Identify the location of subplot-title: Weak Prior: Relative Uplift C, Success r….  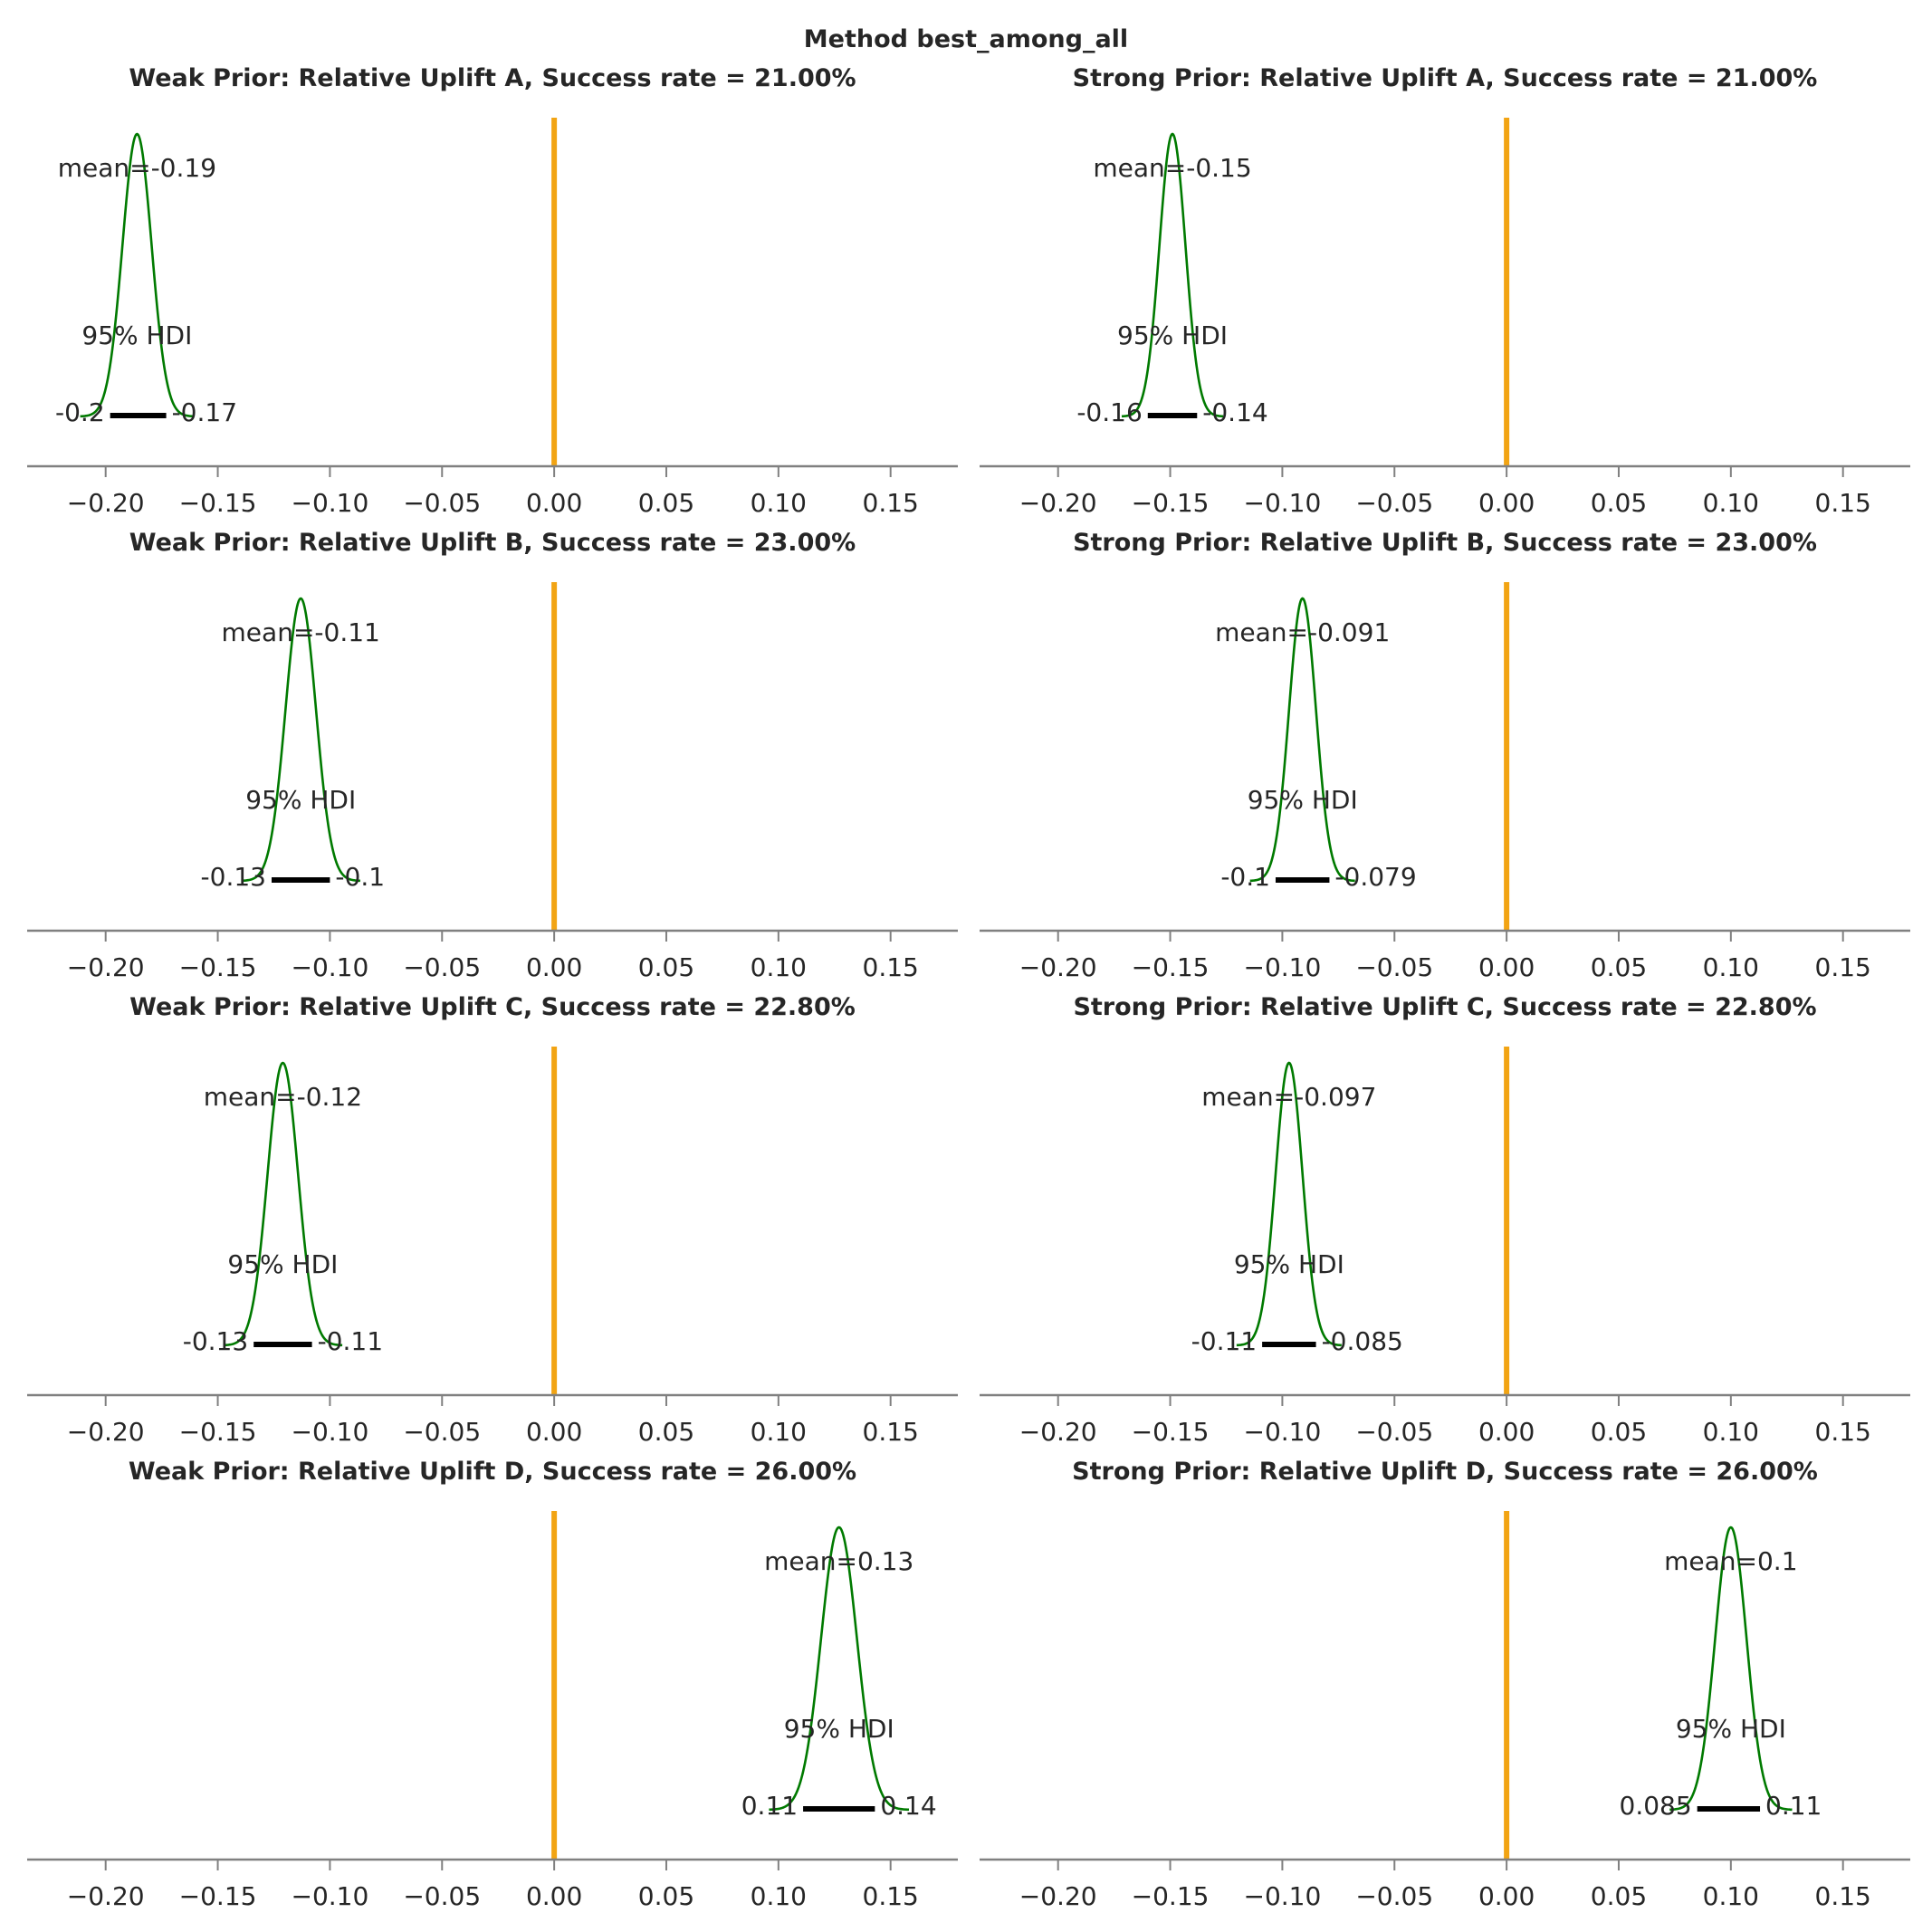
(492, 1007).